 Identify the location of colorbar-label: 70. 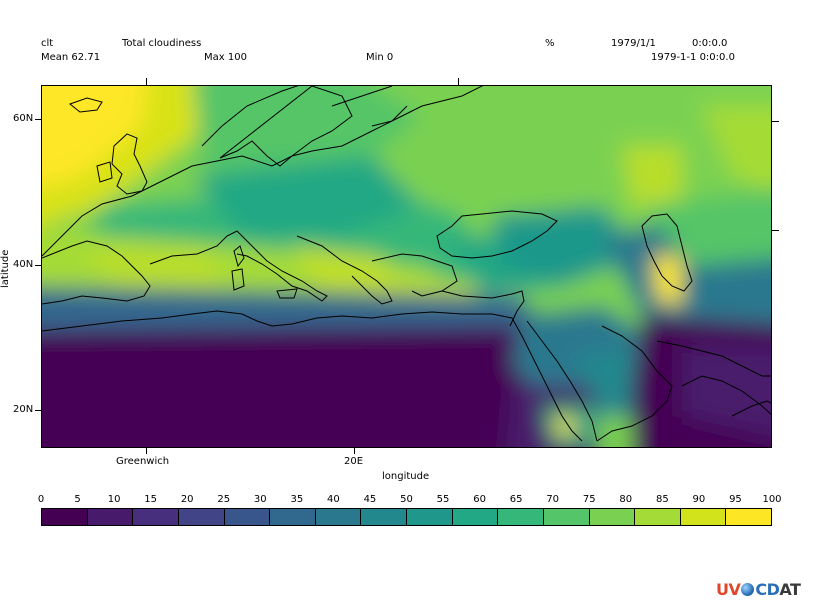
(553, 499).